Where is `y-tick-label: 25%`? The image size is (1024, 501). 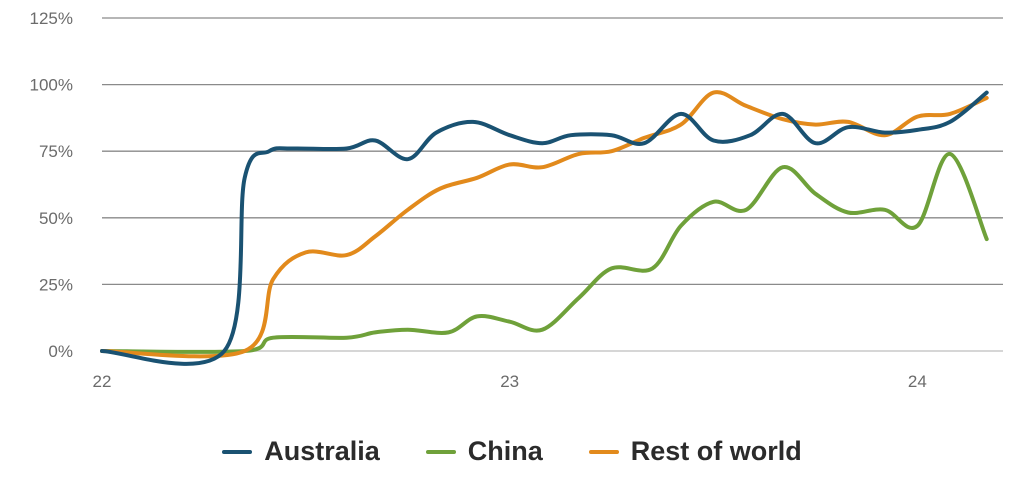
y-tick-label: 25% is located at coordinates (56, 284).